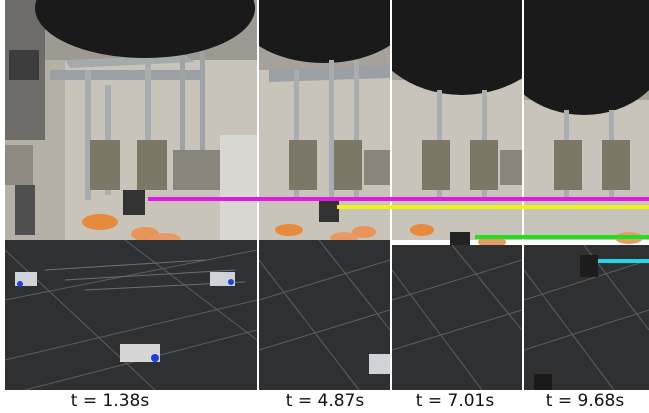 The height and width of the screenshot is (413, 649). I want to click on magenta-trajectory-line, so click(398, 199).